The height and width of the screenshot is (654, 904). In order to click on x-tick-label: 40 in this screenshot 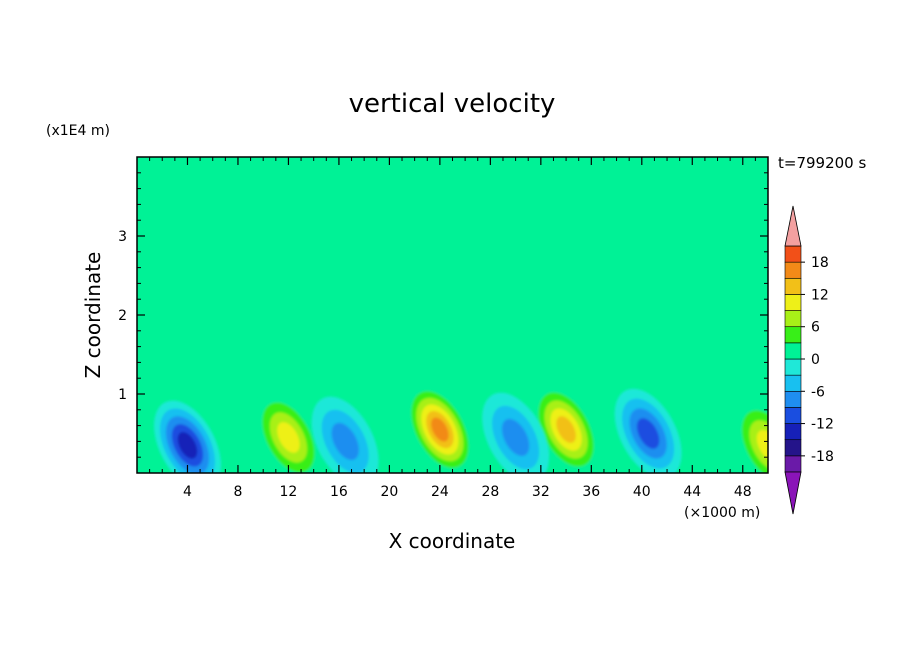, I will do `click(642, 492)`.